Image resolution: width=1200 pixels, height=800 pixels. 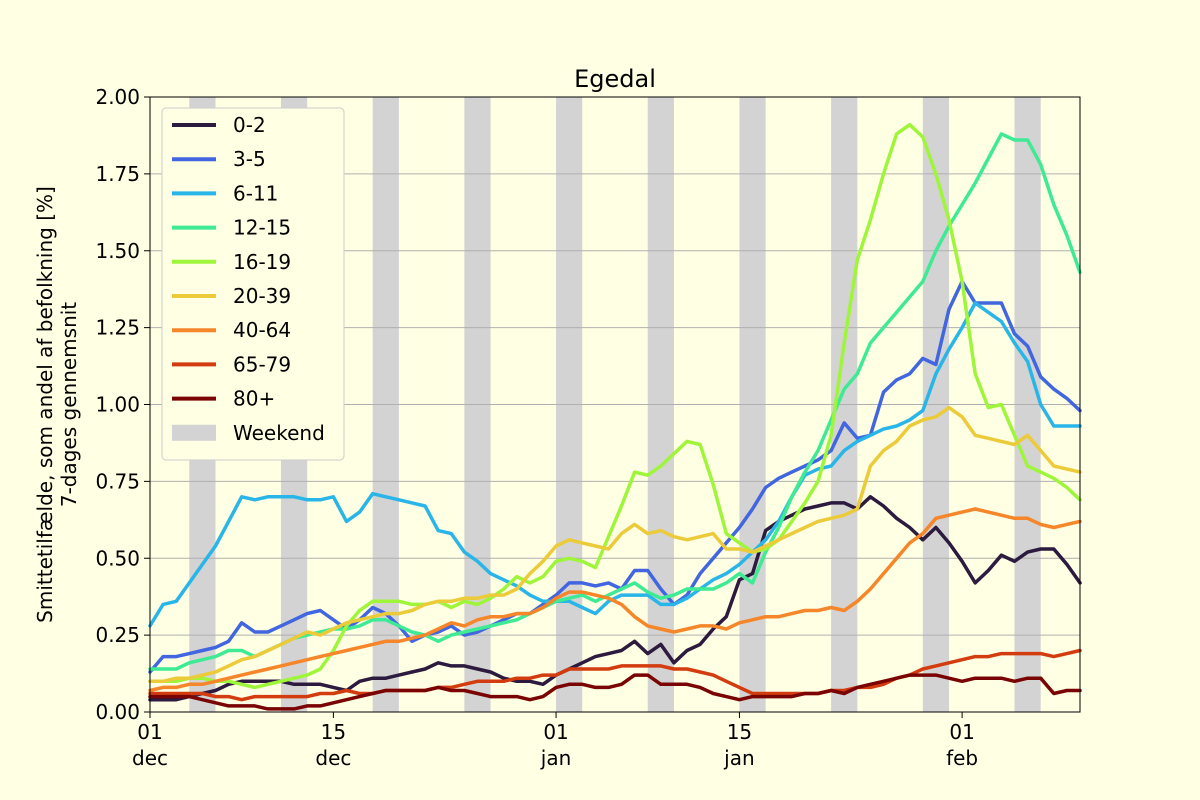 What do you see at coordinates (249, 159) in the screenshot?
I see `legend-label: 3-5` at bounding box center [249, 159].